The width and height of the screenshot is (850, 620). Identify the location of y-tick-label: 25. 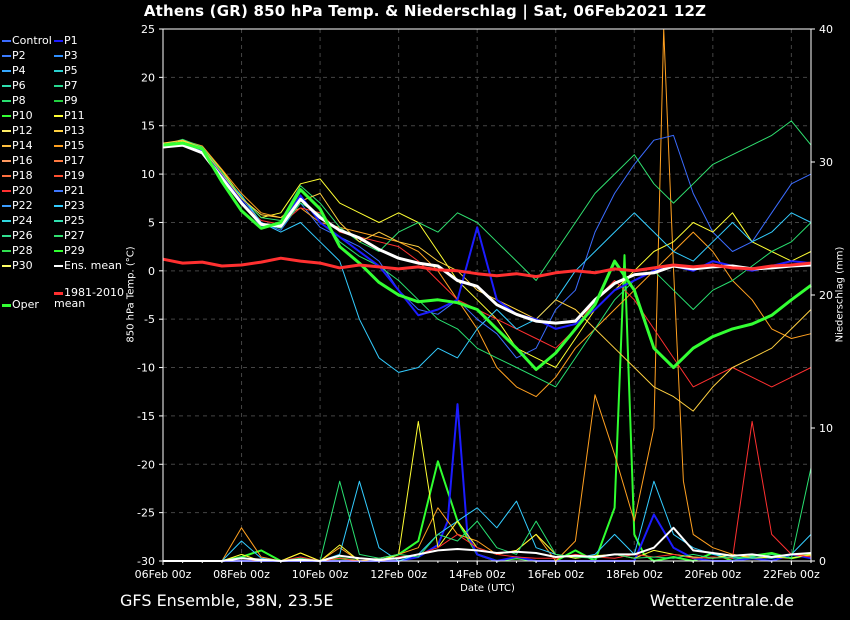
(148, 29).